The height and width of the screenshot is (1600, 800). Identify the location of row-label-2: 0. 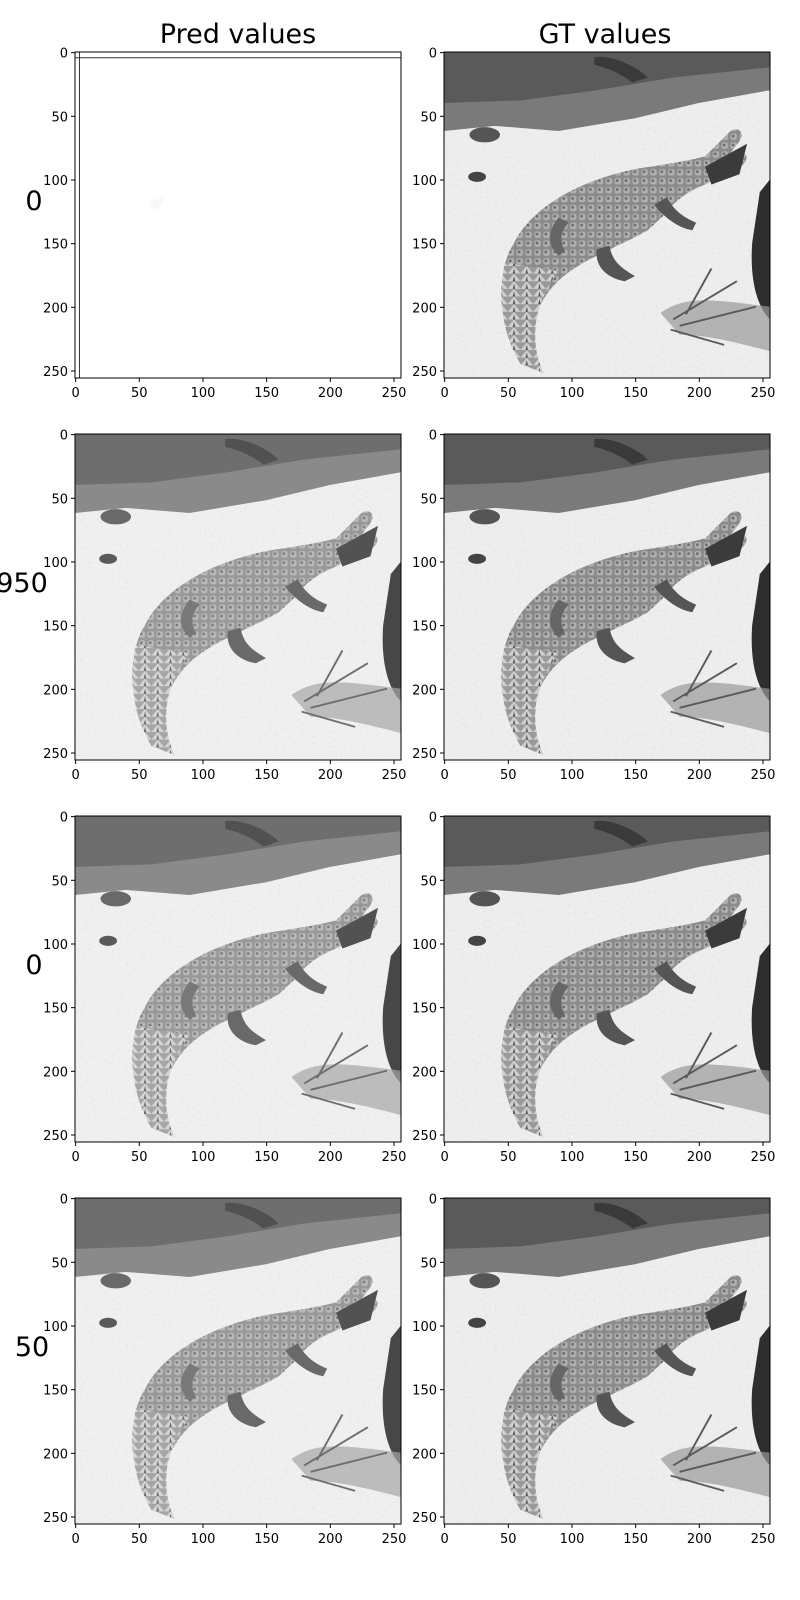
(33, 965).